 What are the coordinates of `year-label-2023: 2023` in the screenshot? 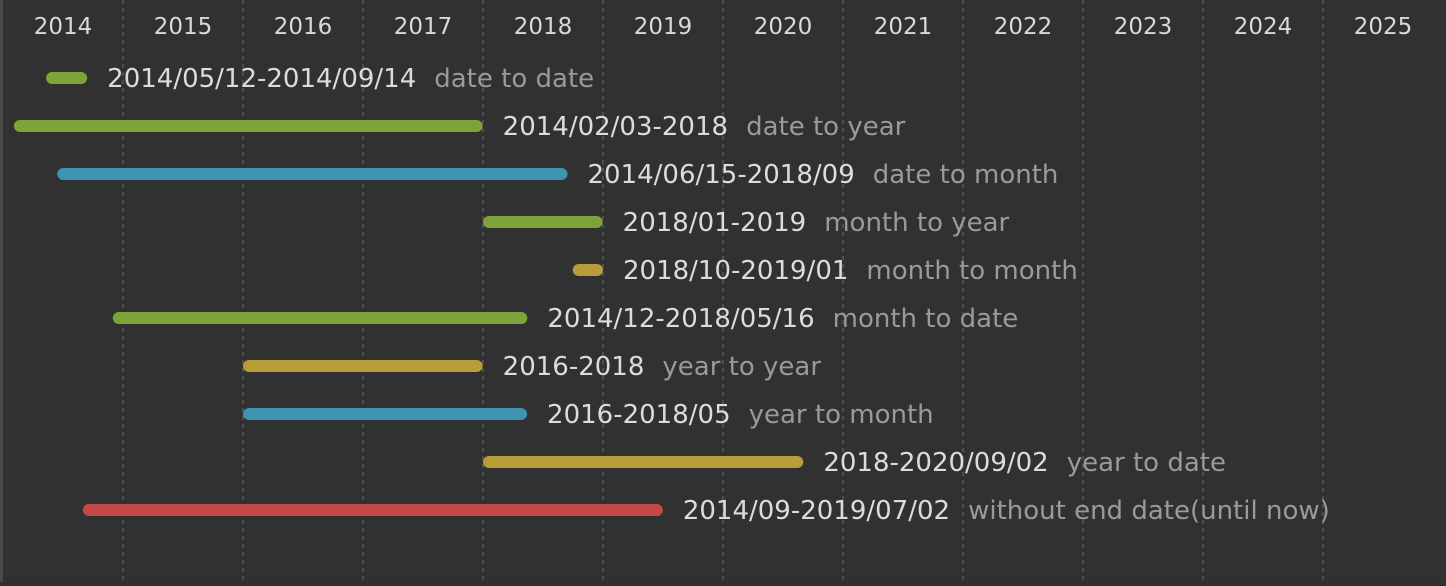 It's located at (1143, 27).